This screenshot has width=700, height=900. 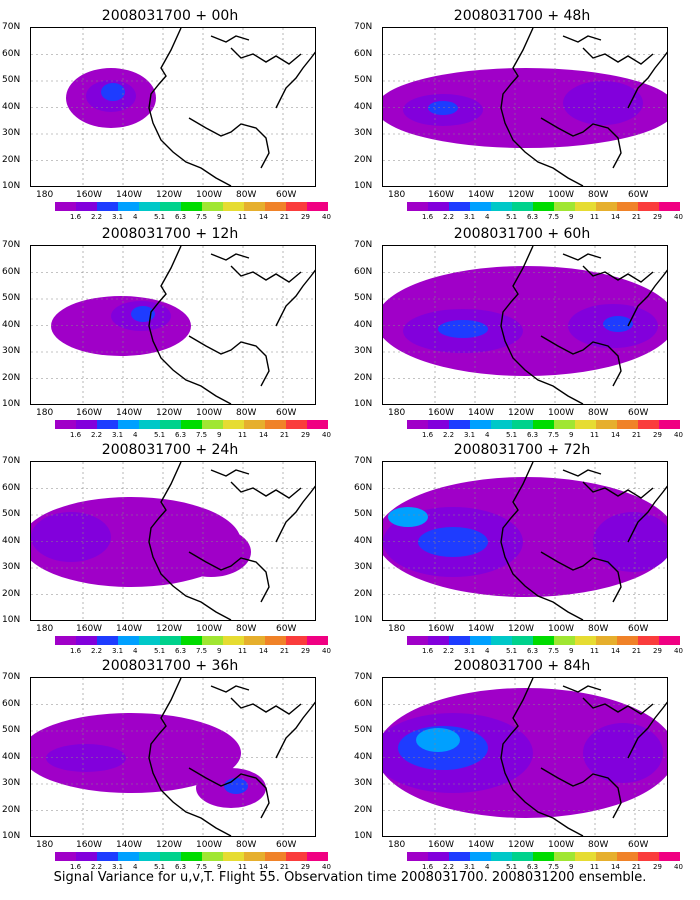 I want to click on lat-label: 60N, so click(x=11, y=53).